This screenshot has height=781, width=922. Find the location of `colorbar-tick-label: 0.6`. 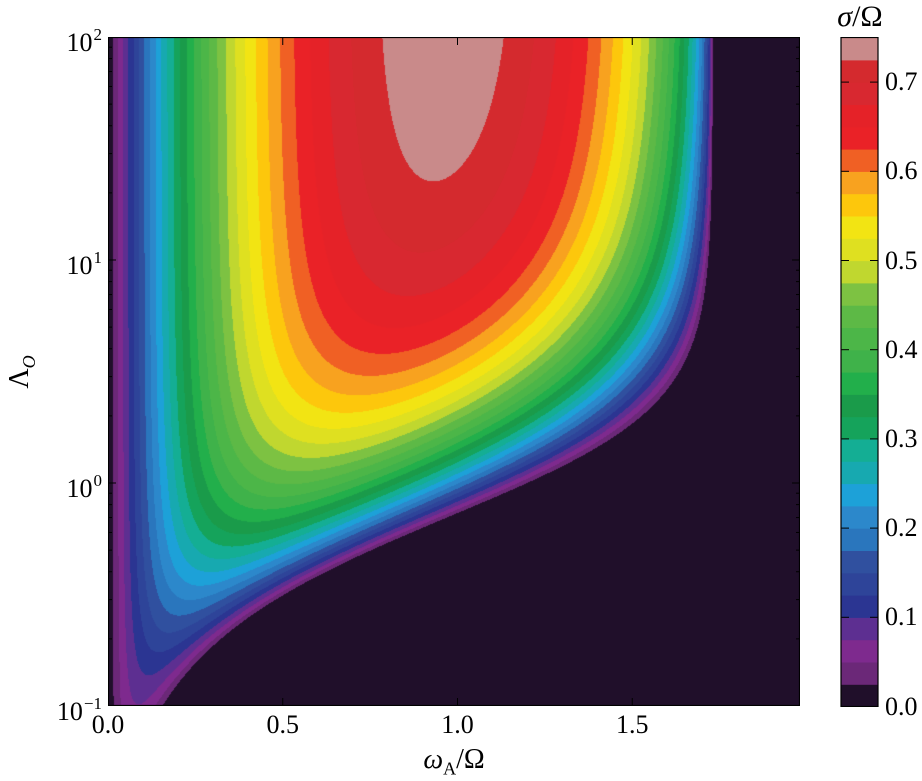

colorbar-tick-label: 0.6 is located at coordinates (901, 171).